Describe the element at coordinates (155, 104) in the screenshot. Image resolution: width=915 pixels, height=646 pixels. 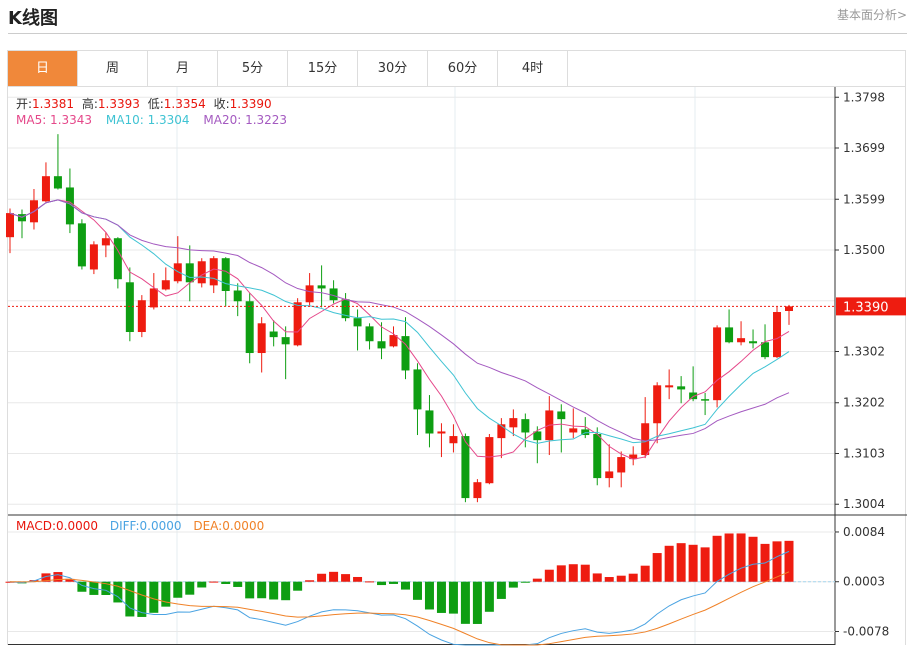
I see `low-label: 低:` at that location.